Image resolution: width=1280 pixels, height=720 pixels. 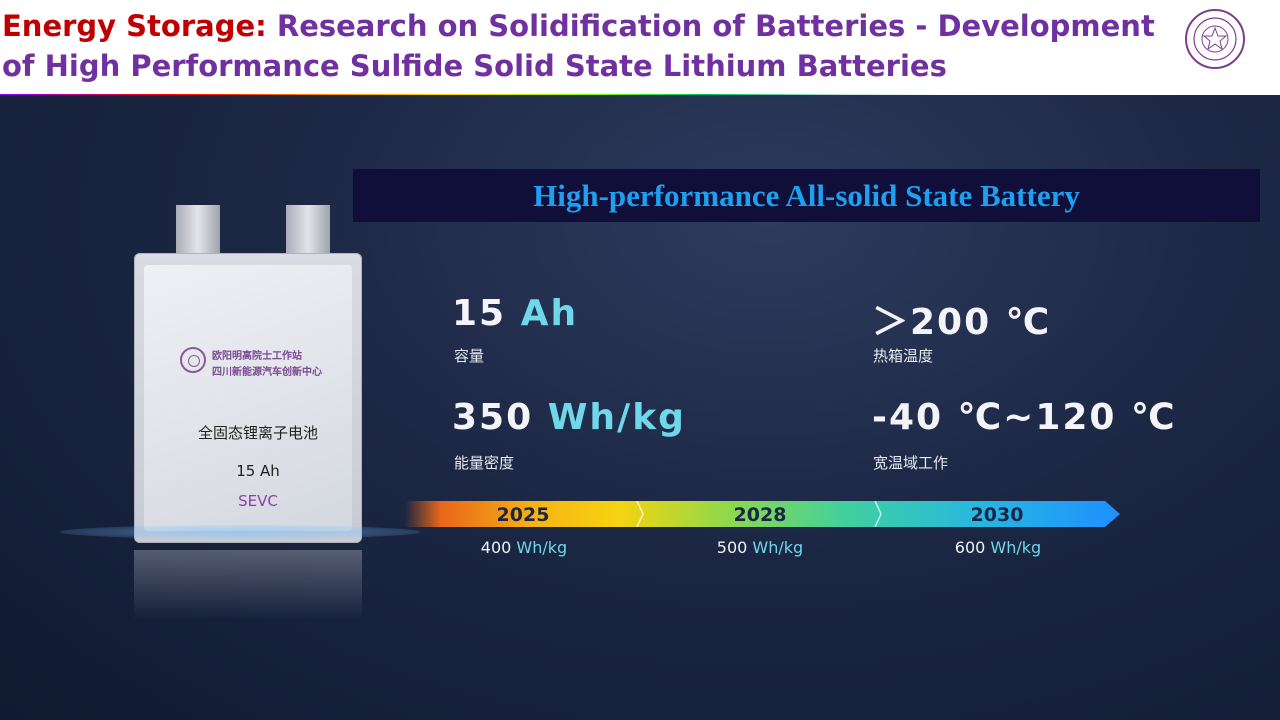 What do you see at coordinates (257, 433) in the screenshot?
I see `battery-name: 全固态锂离子电池` at bounding box center [257, 433].